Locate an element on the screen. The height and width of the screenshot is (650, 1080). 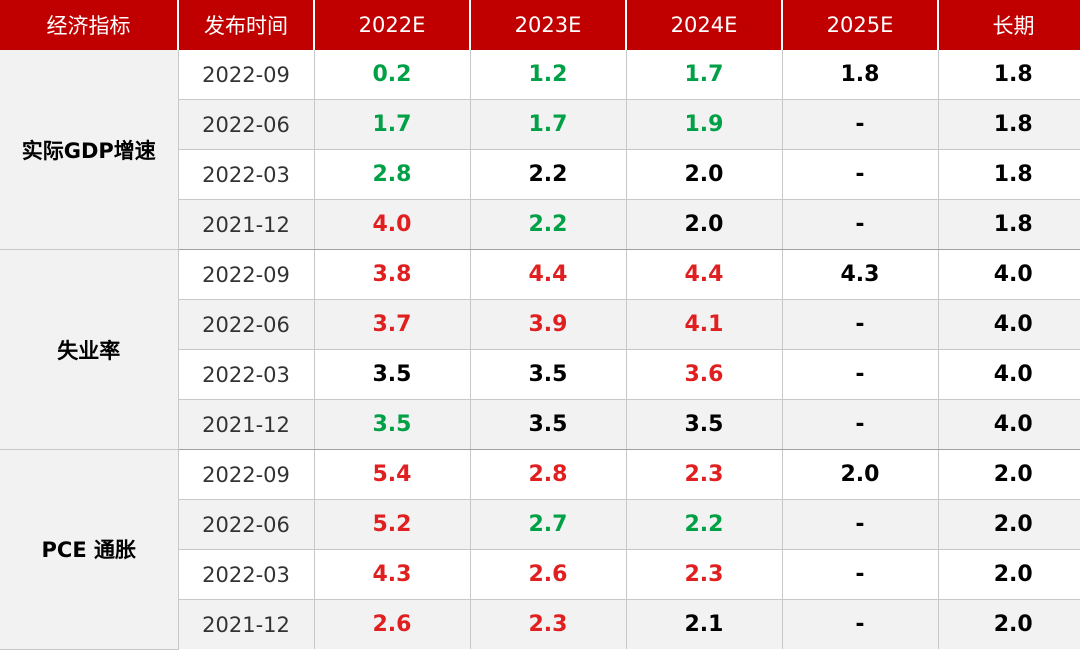
table-row: 2022-03 3.5 3.5 3.6-4.0 is located at coordinates (540, 374).